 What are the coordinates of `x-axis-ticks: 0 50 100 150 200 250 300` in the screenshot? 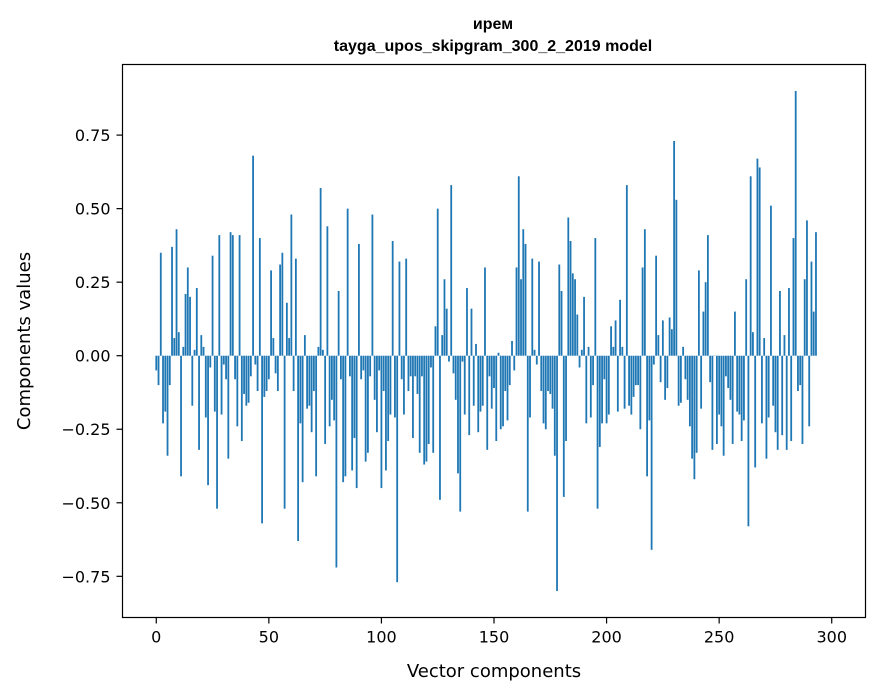 It's located at (499, 632).